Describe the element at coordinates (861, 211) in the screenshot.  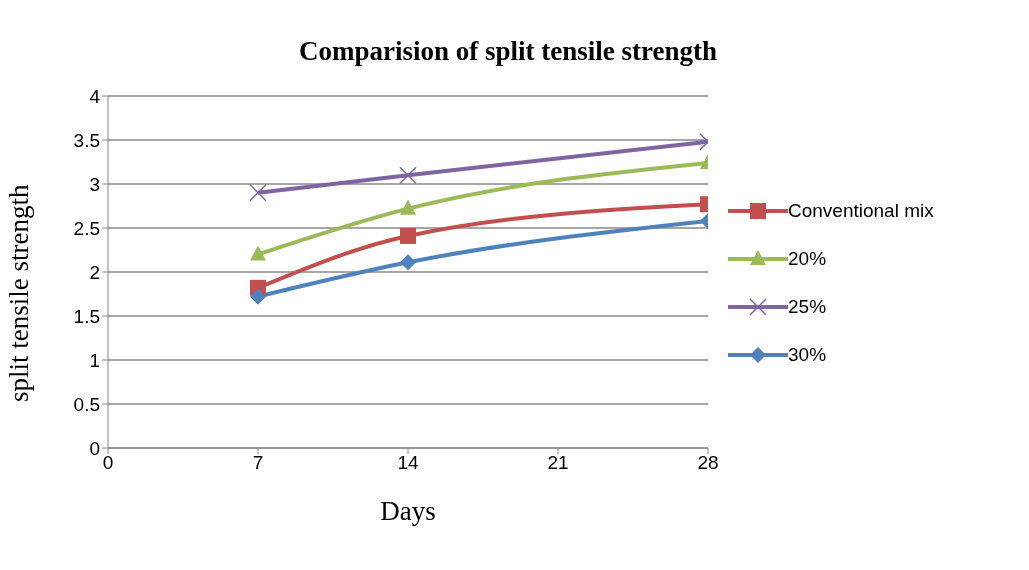
I see `legend-label: Conventional mix` at that location.